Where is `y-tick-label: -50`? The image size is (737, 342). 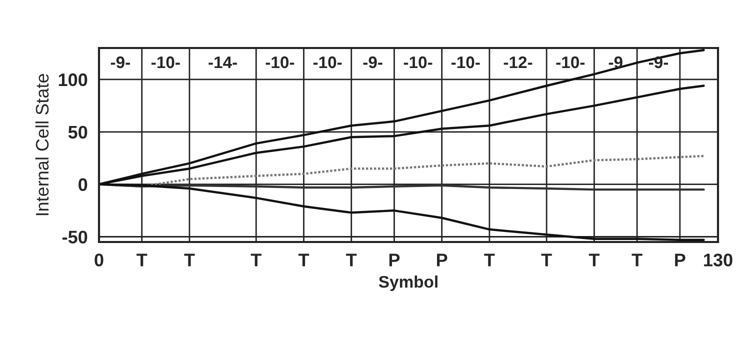 y-tick-label: -50 is located at coordinates (75, 237).